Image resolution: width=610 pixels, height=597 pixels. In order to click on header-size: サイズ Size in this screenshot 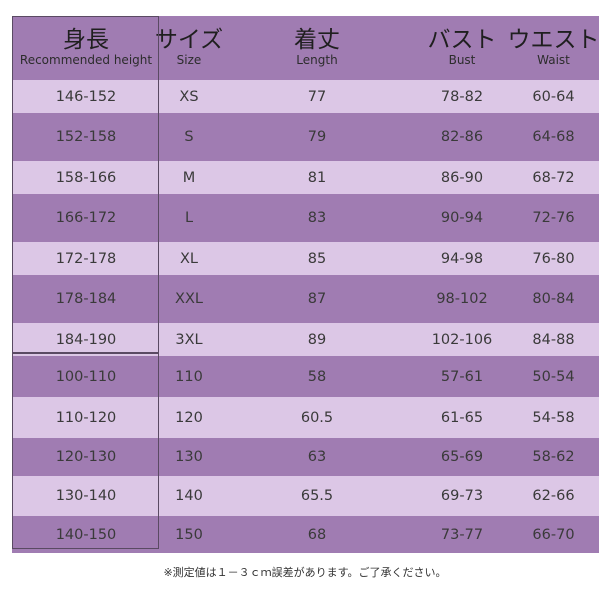, I will do `click(189, 48)`.